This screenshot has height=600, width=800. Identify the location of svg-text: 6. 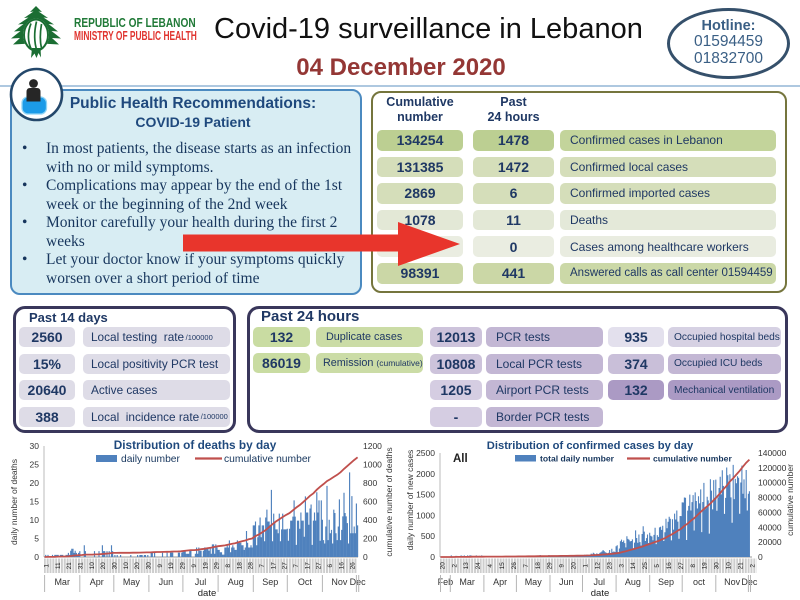
(330, 566).